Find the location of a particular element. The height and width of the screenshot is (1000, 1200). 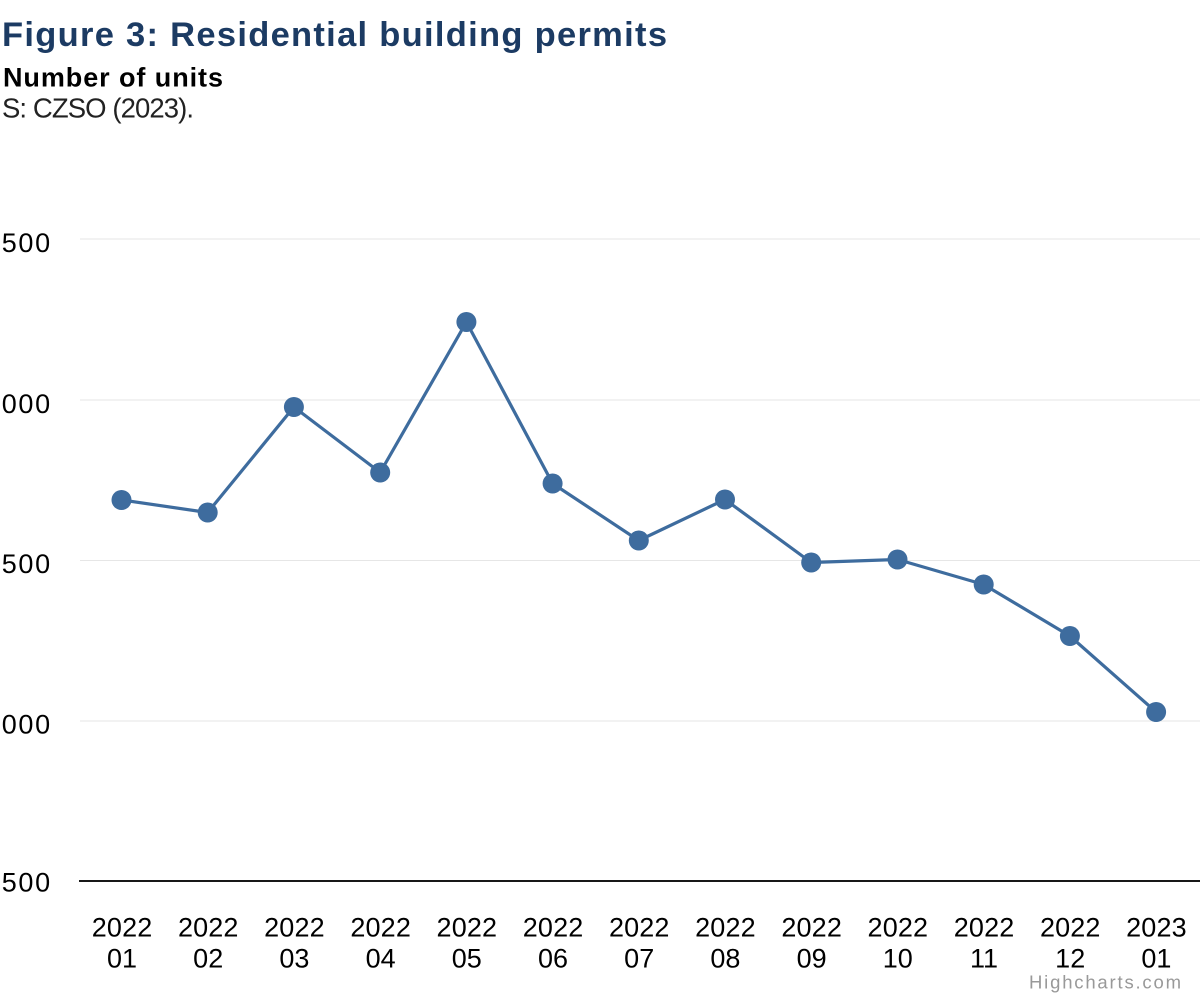

svg-text: 10 is located at coordinates (898, 959).